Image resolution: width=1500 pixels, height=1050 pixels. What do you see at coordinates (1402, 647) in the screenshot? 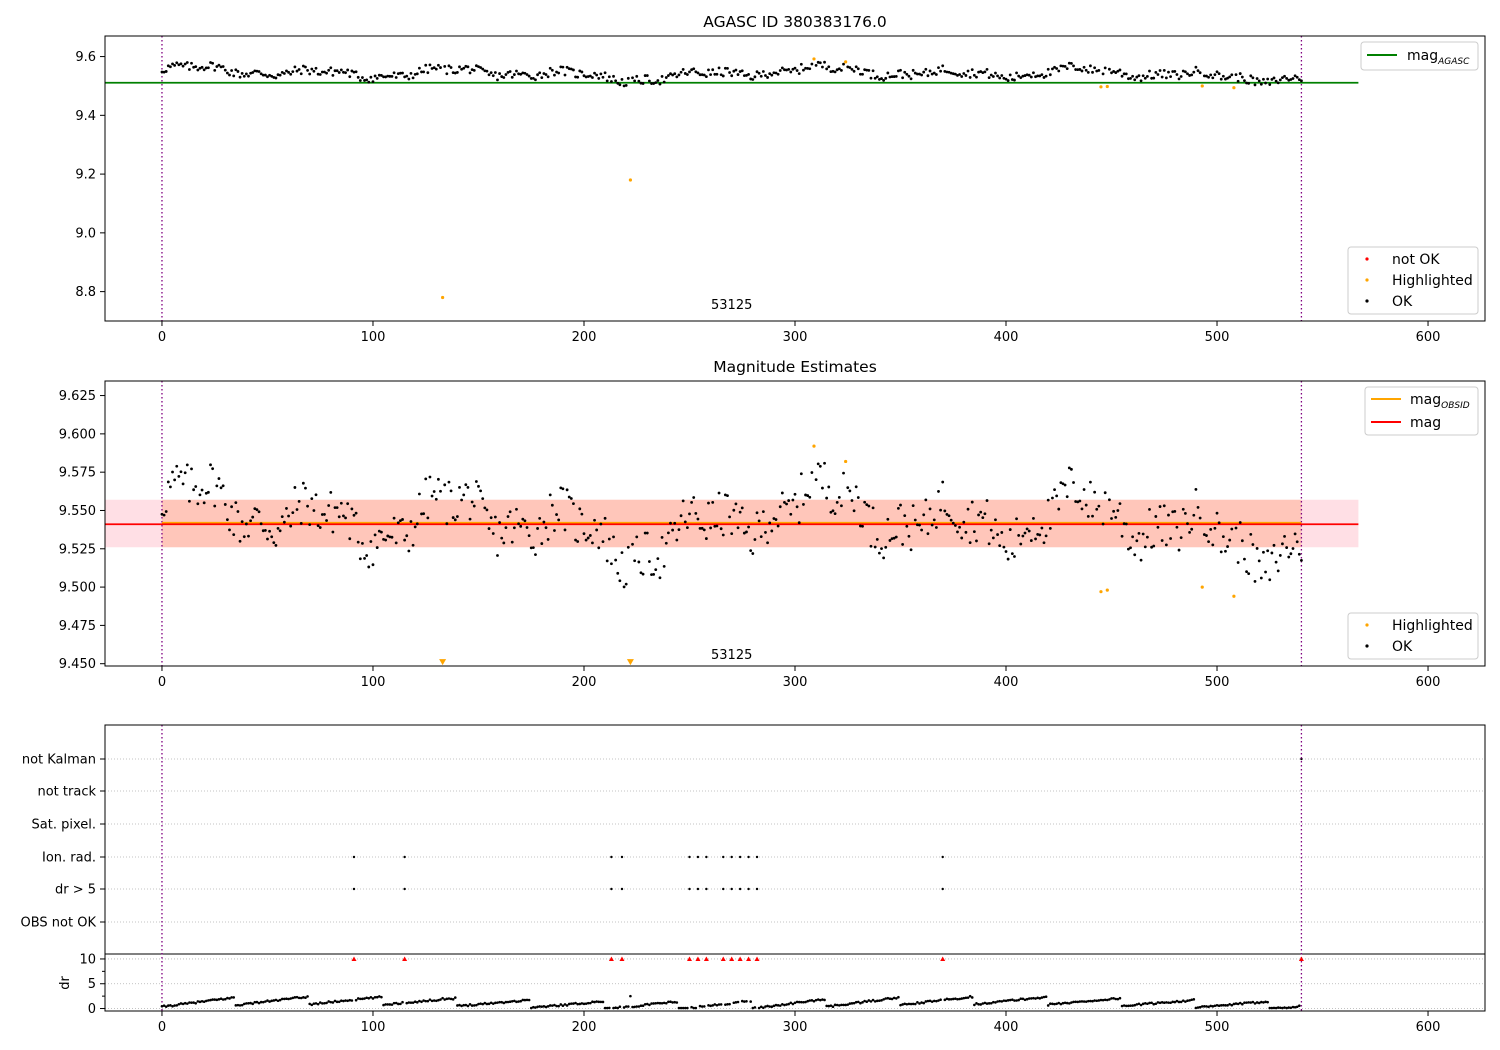
I see `legend-label-ok: OK` at bounding box center [1402, 647].